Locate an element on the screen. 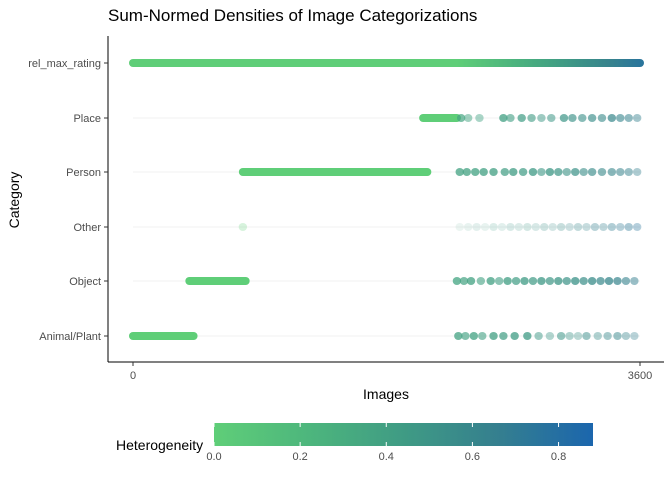 This screenshot has height=480, width=672. legend-tick-label: 0.0 is located at coordinates (213, 457).